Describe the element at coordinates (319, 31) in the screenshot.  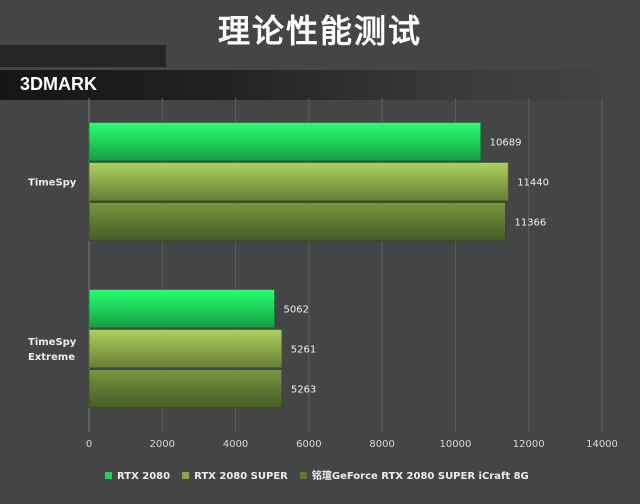
I see `chart-title: 理论性能测试` at that location.